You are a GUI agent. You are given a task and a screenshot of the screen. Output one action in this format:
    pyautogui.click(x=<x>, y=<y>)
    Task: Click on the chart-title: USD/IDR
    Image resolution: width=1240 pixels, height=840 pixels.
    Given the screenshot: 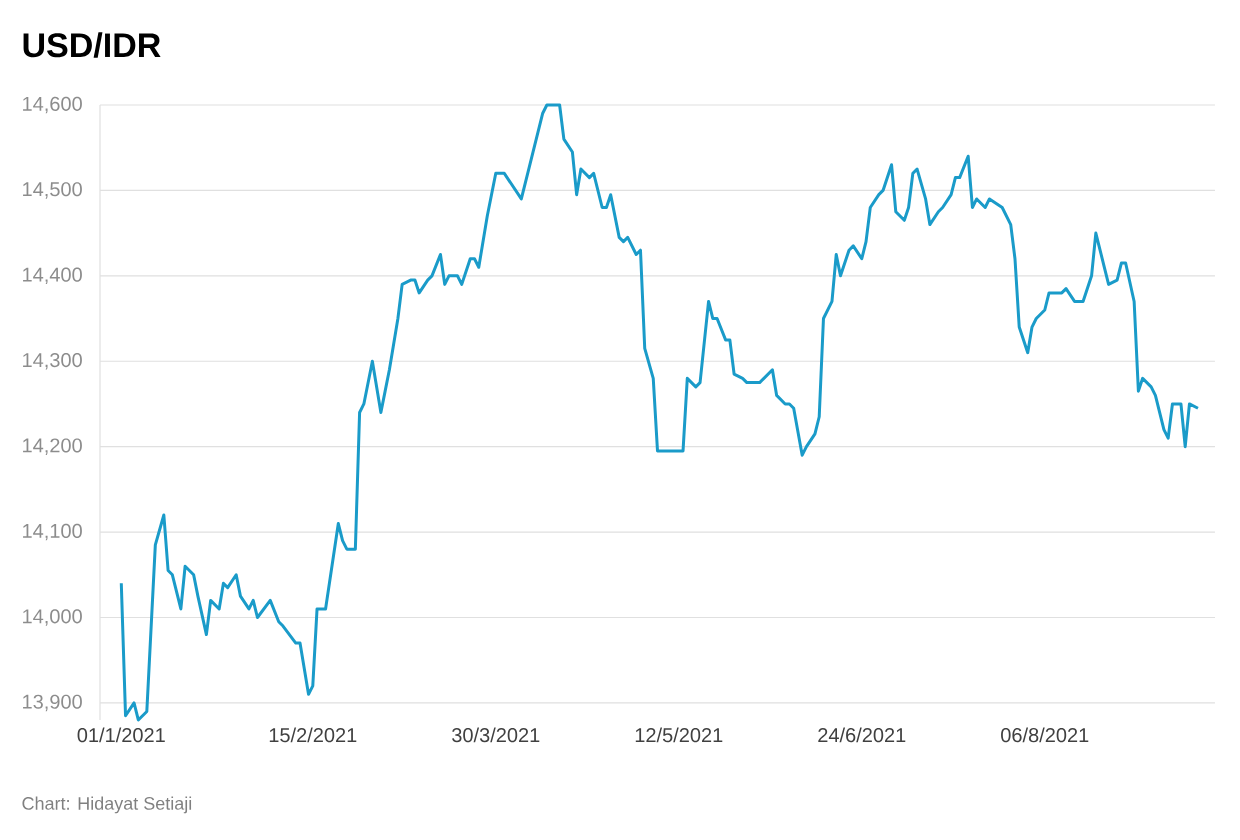 What is the action you would take?
    pyautogui.click(x=92, y=45)
    